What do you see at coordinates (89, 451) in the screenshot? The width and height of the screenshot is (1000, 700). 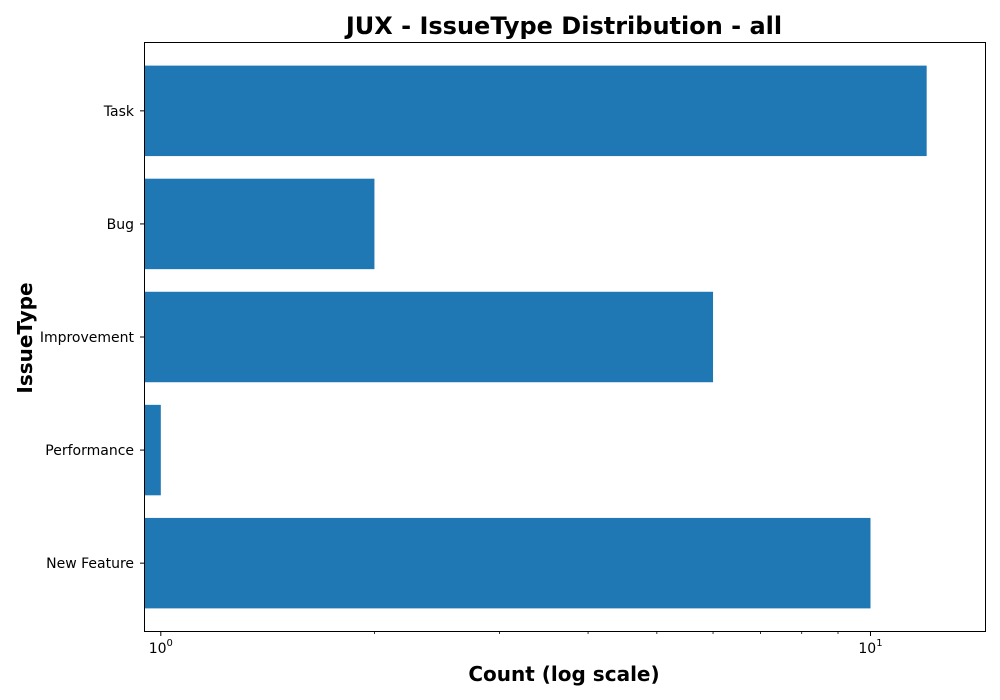 I see `y-tick-label: Performance` at bounding box center [89, 451].